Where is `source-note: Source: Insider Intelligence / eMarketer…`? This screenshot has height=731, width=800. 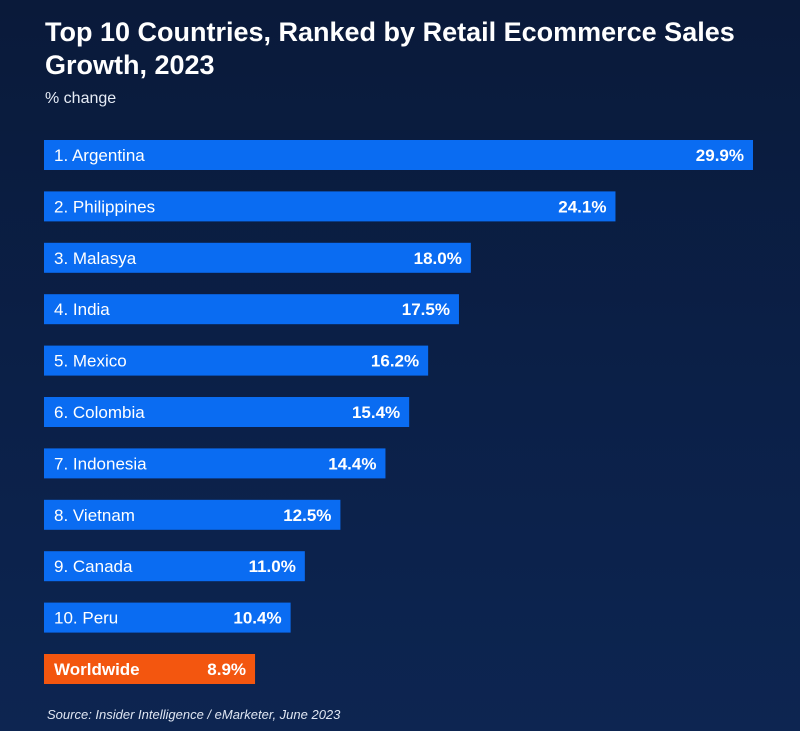
source-note: Source: Insider Intelligence / eMarketer… is located at coordinates (194, 714).